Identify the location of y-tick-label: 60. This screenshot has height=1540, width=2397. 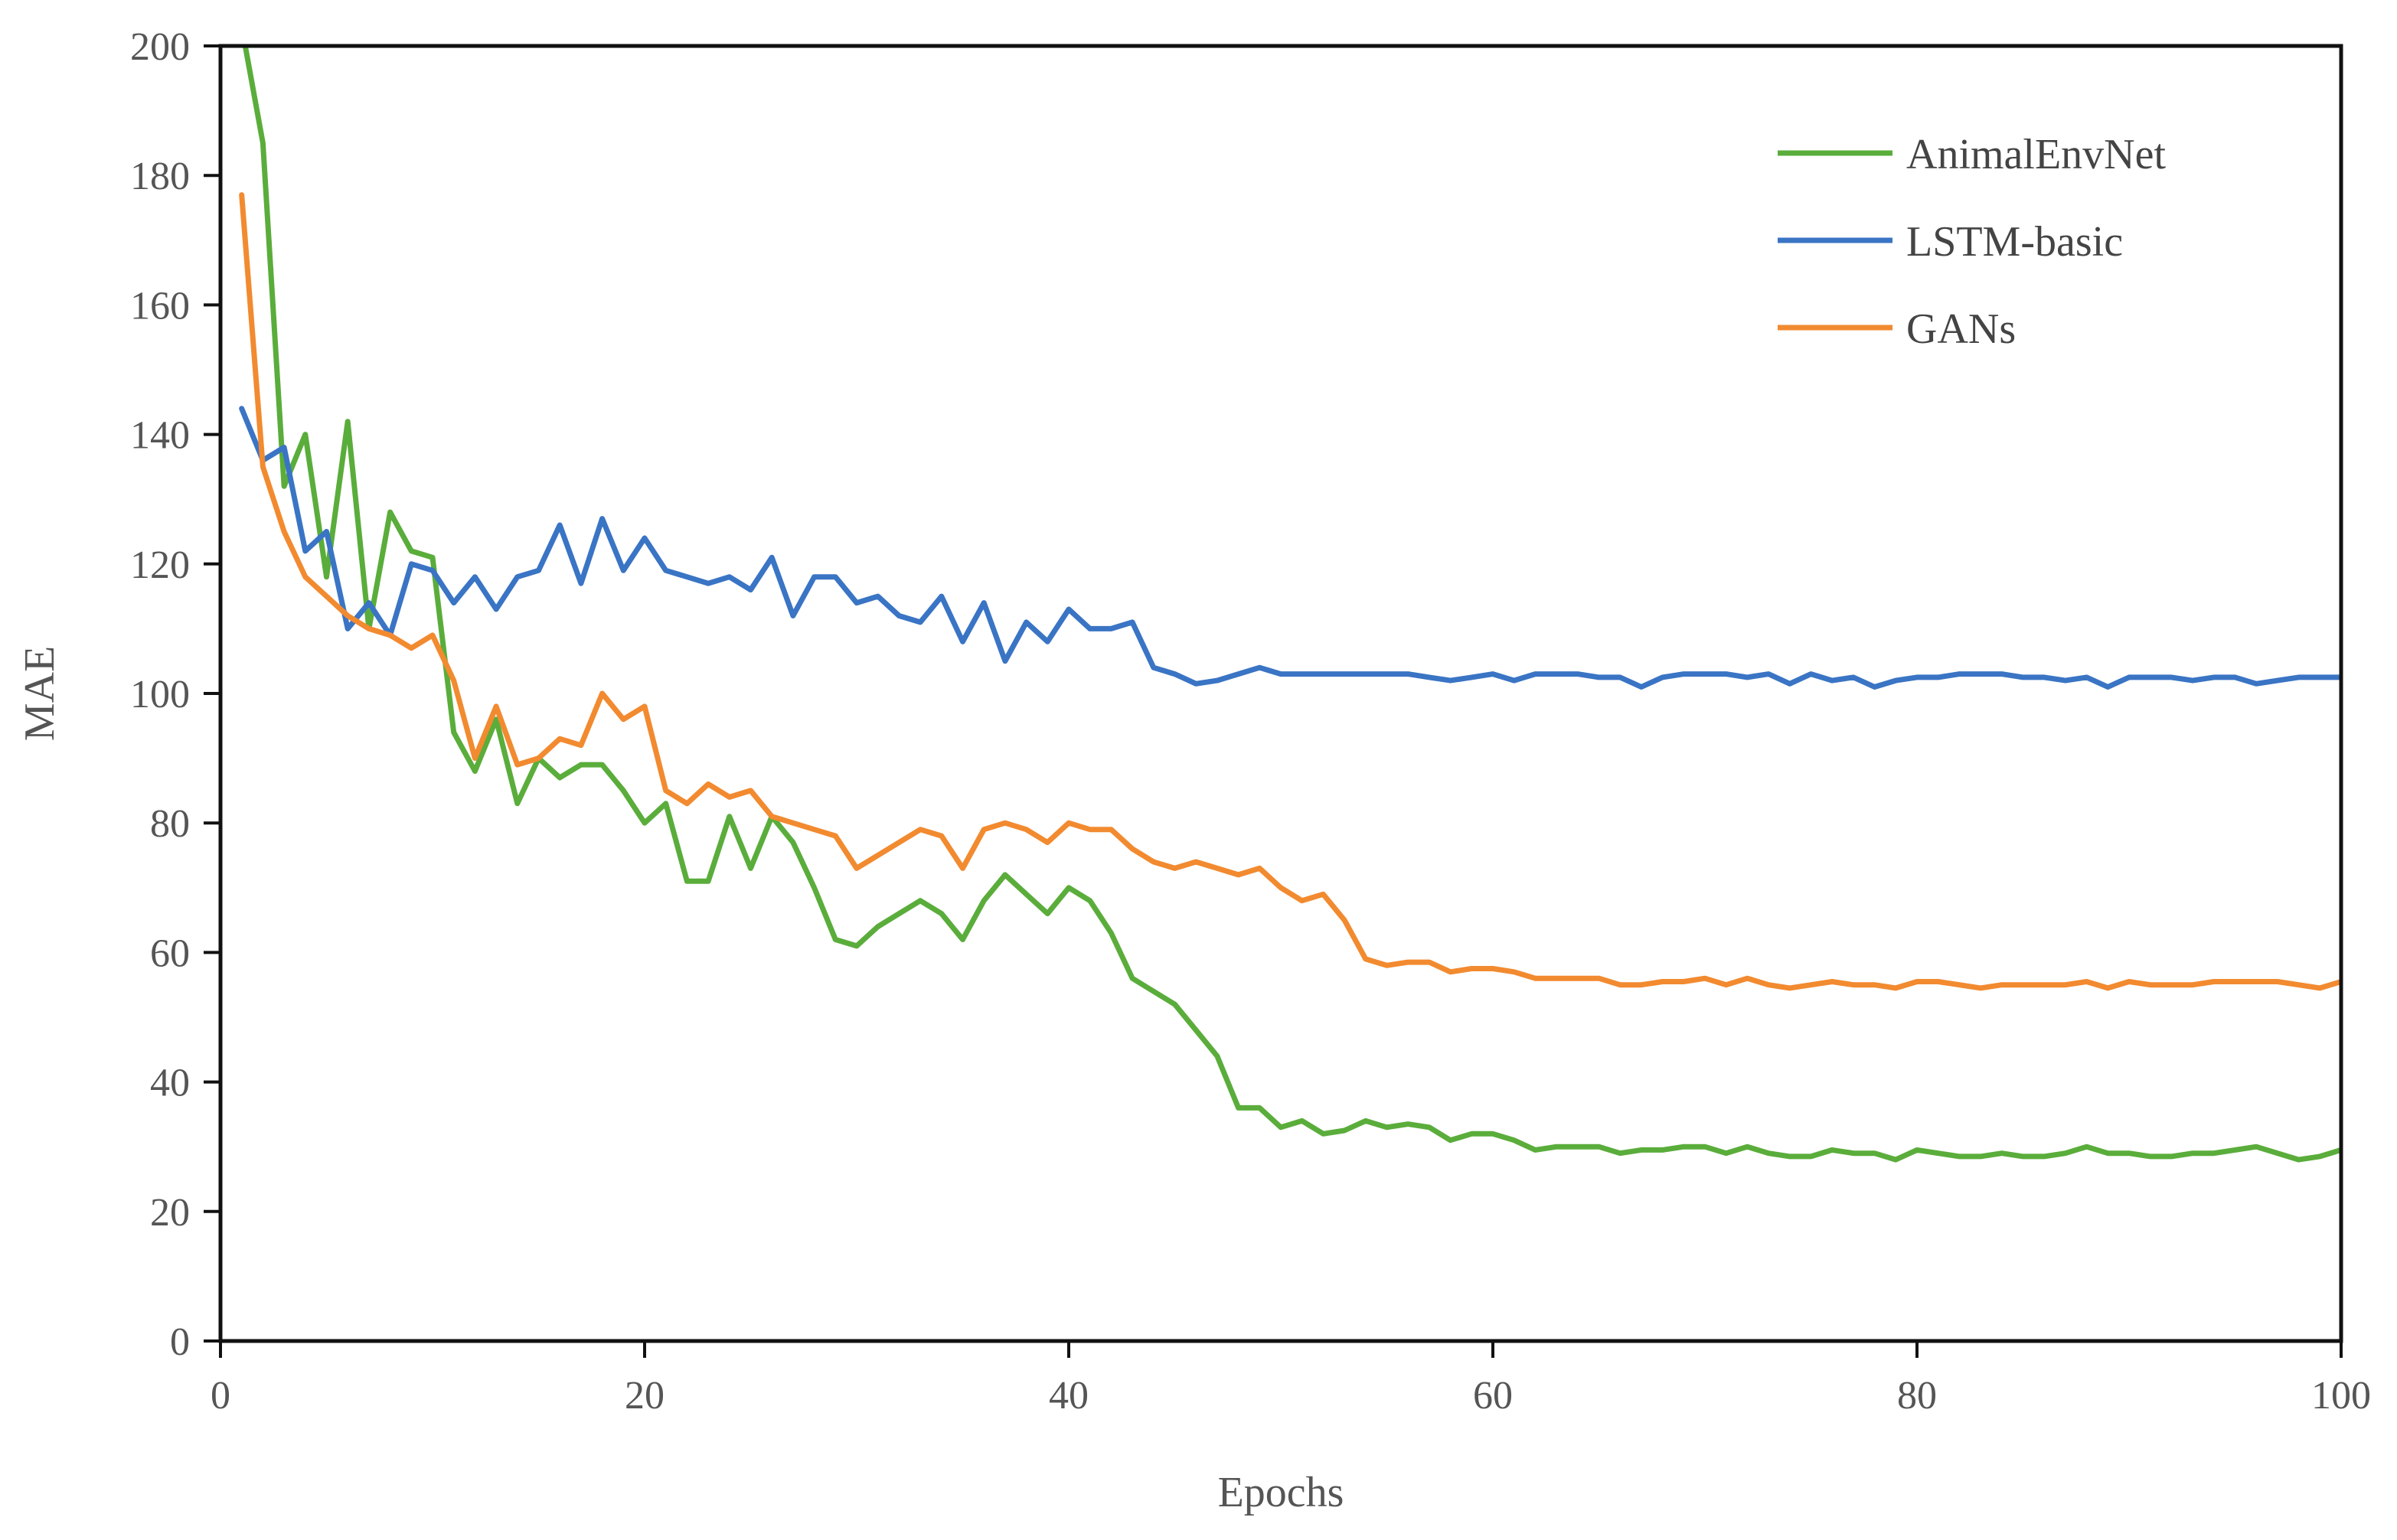
(170, 953).